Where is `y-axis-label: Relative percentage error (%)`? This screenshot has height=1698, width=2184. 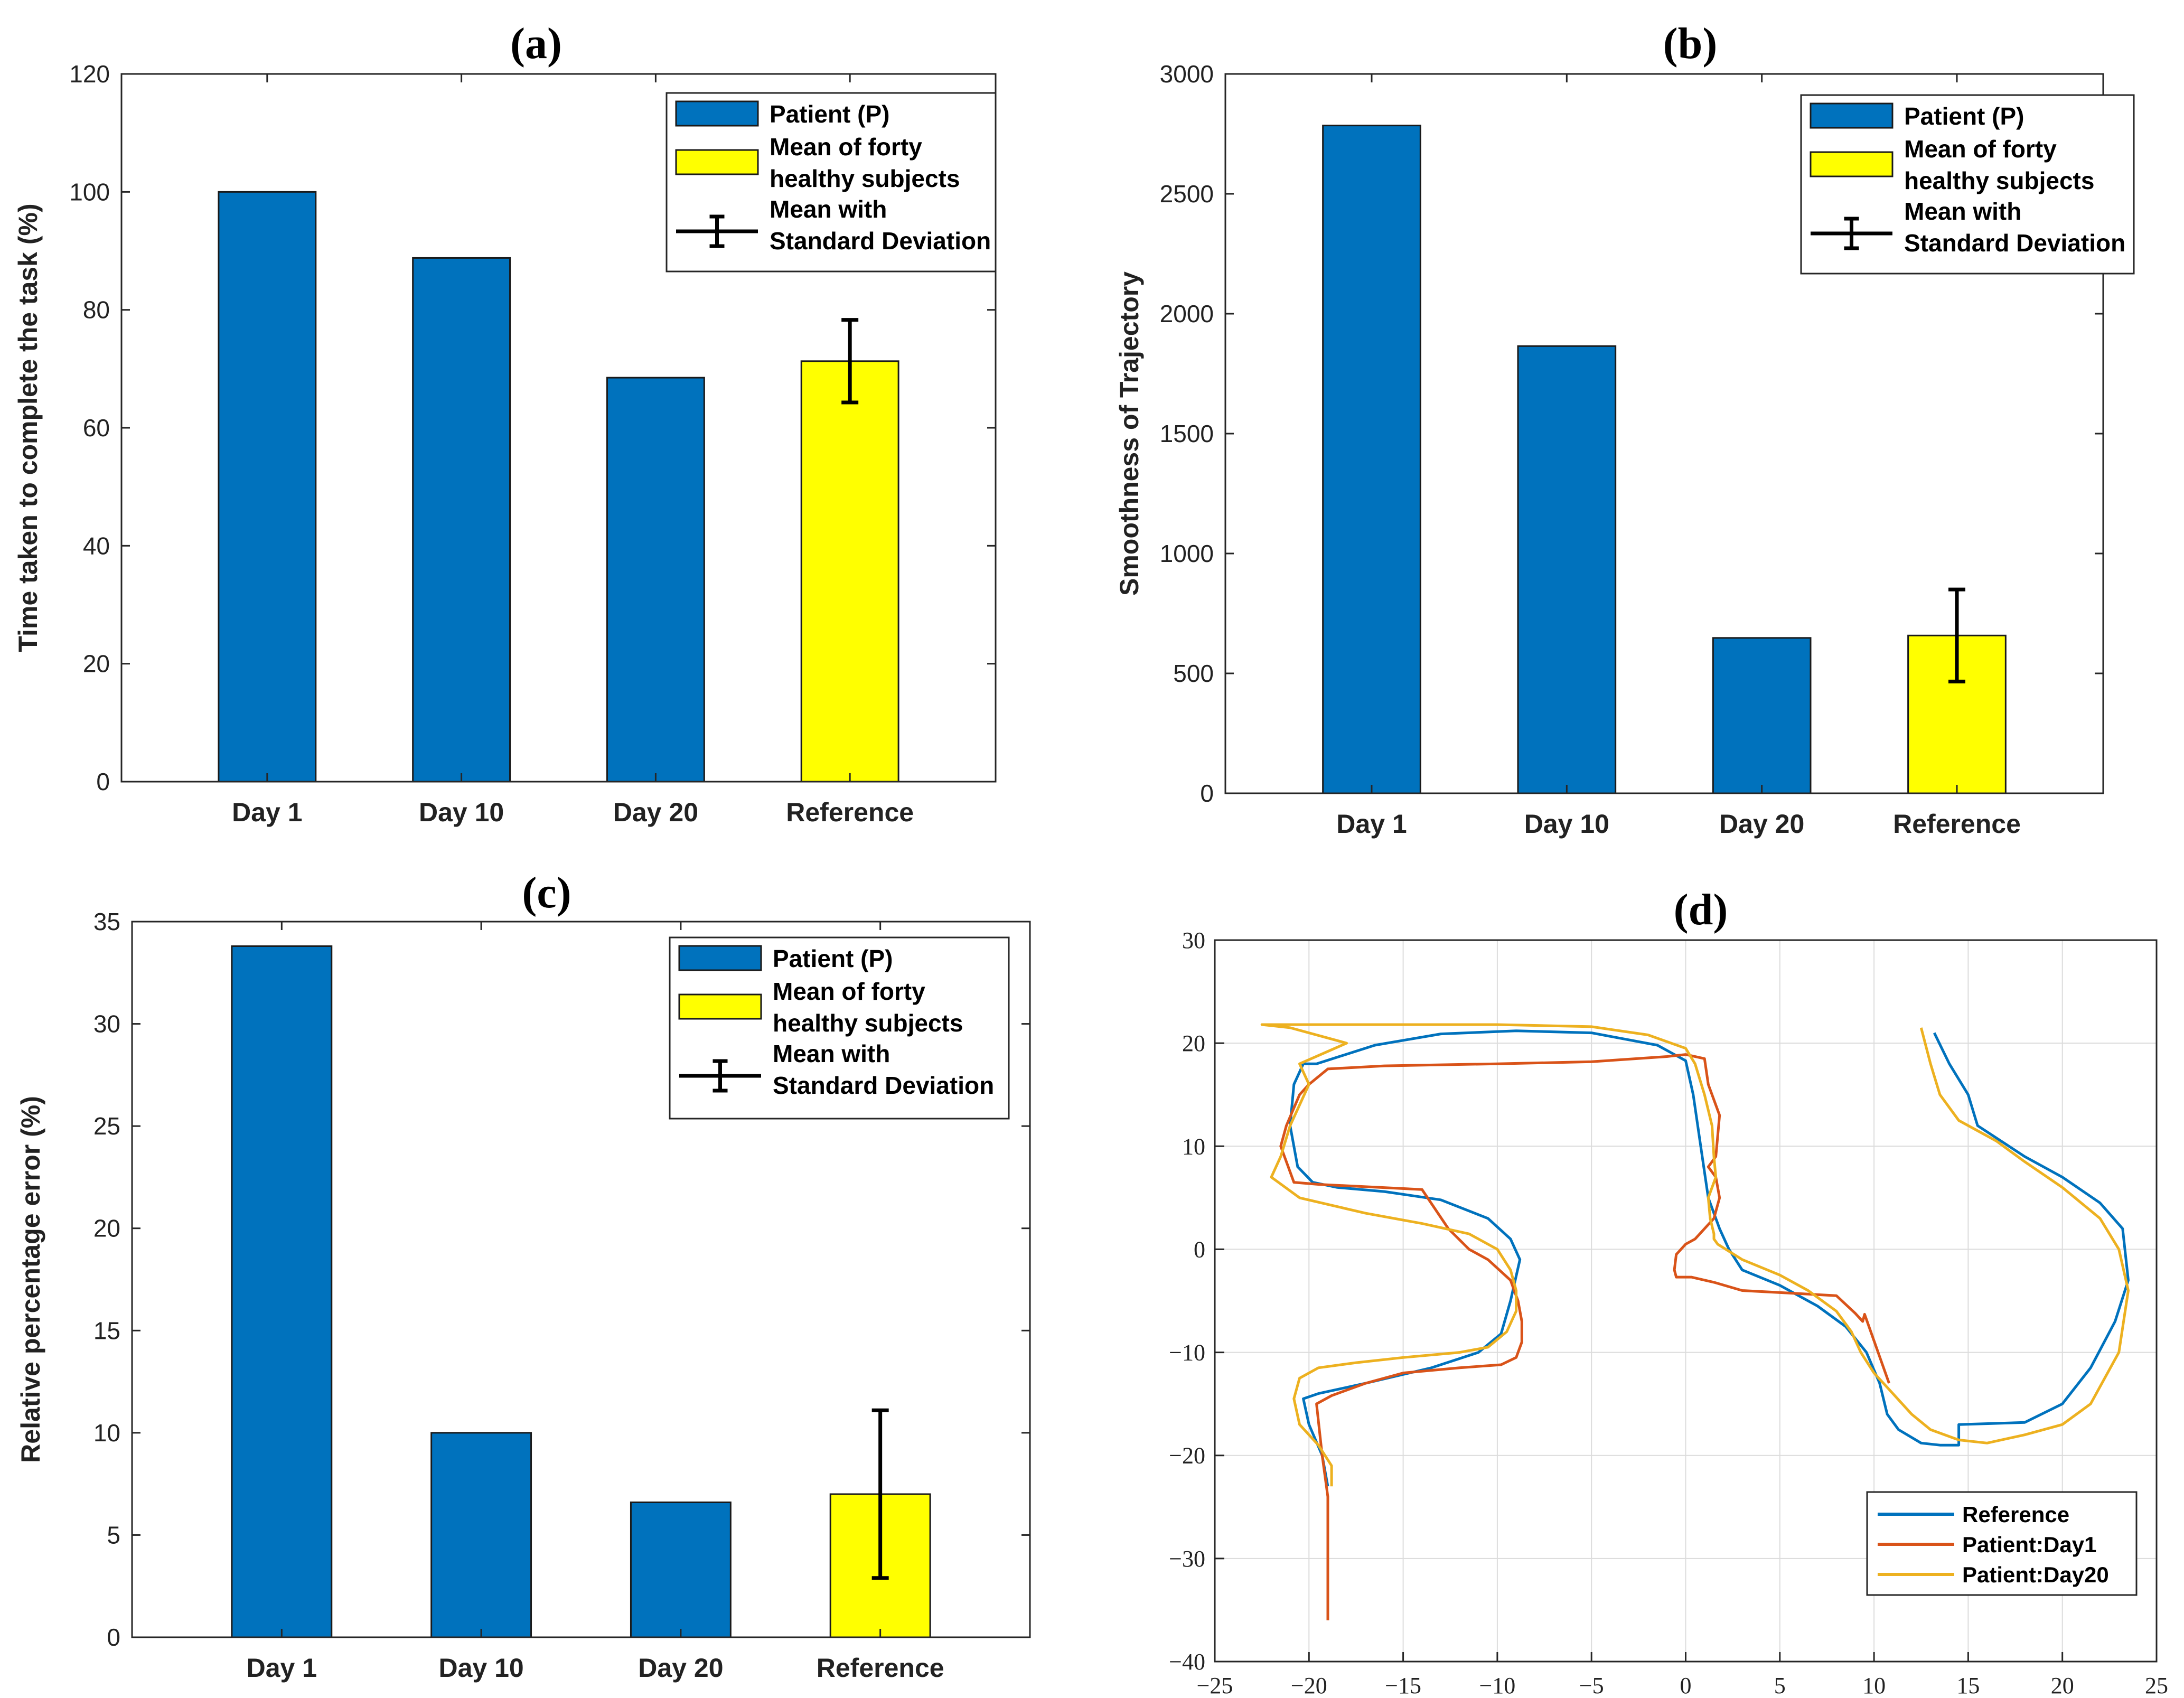
y-axis-label: Relative percentage error (%) is located at coordinates (31, 1279).